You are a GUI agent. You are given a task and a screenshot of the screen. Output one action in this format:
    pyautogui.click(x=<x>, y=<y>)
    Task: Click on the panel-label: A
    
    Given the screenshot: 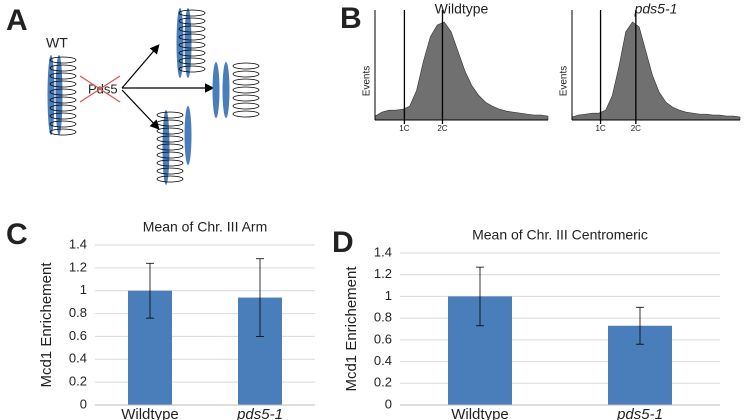 What is the action you would take?
    pyautogui.click(x=17, y=20)
    